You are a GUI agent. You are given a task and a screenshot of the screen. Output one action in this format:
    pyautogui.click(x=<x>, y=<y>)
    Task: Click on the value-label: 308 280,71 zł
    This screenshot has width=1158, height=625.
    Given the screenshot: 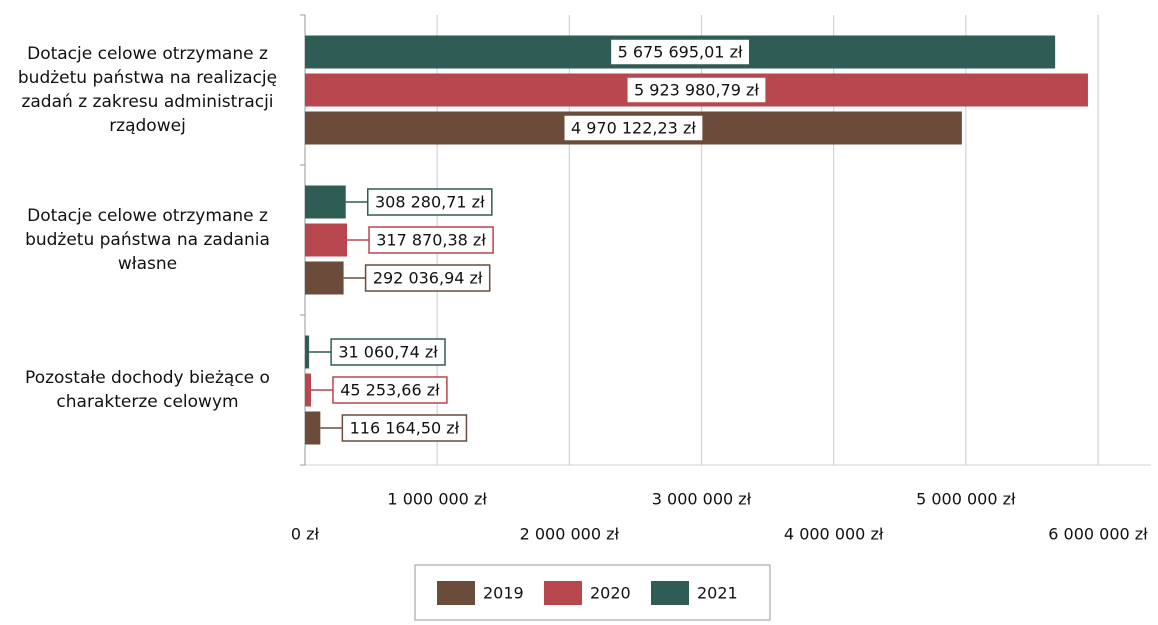 What is the action you would take?
    pyautogui.click(x=419, y=202)
    